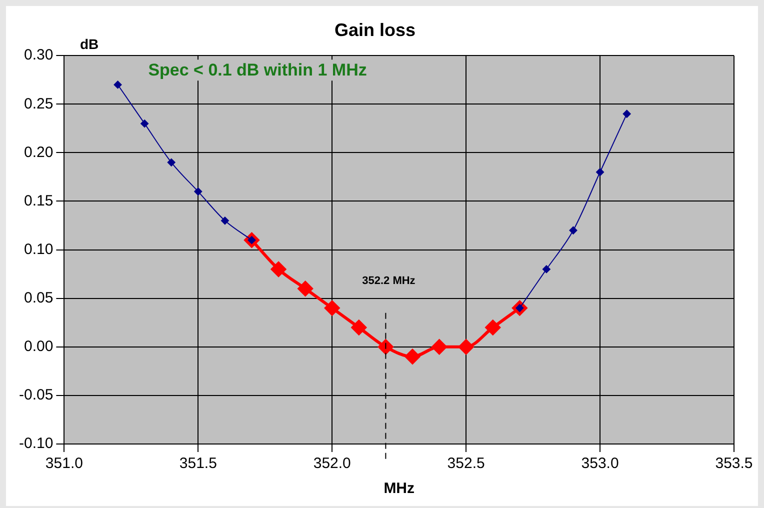  I want to click on y-tick-label: 0.15, so click(39, 201).